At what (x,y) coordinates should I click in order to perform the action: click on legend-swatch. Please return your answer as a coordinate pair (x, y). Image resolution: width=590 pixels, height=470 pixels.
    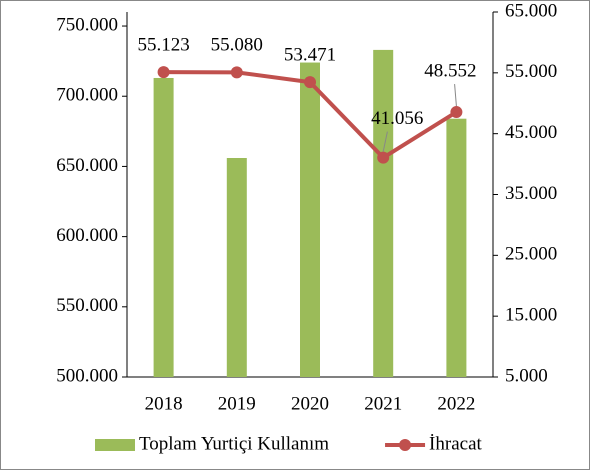
    Looking at the image, I should click on (115, 445).